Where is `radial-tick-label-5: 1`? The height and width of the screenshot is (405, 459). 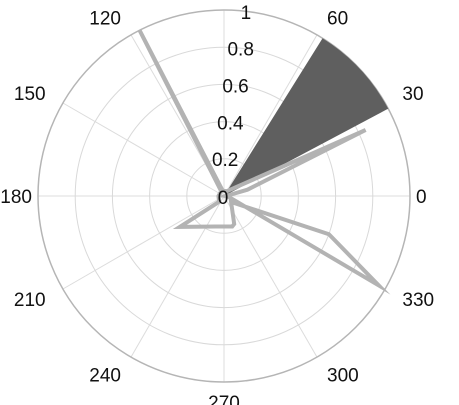 radial-tick-label-5: 1 is located at coordinates (246, 13).